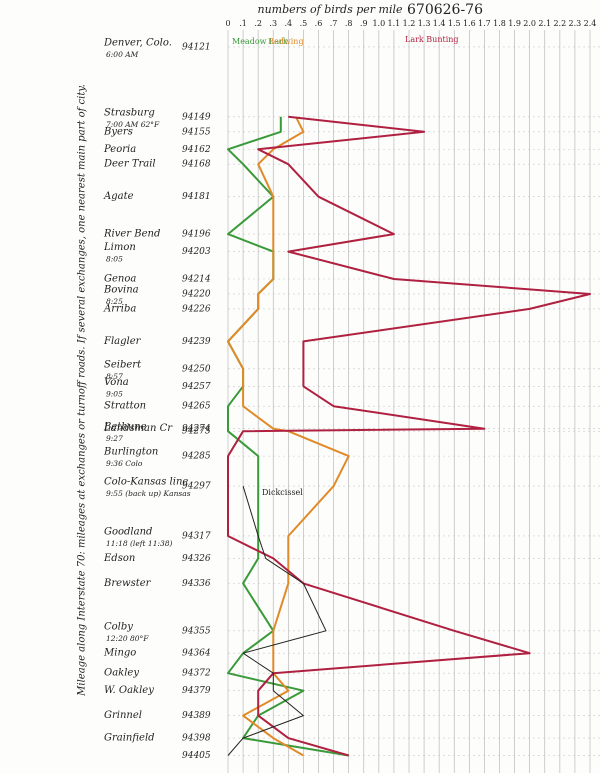  What do you see at coordinates (394, 23) in the screenshot?
I see `x-tick-label: 1.1` at bounding box center [394, 23].